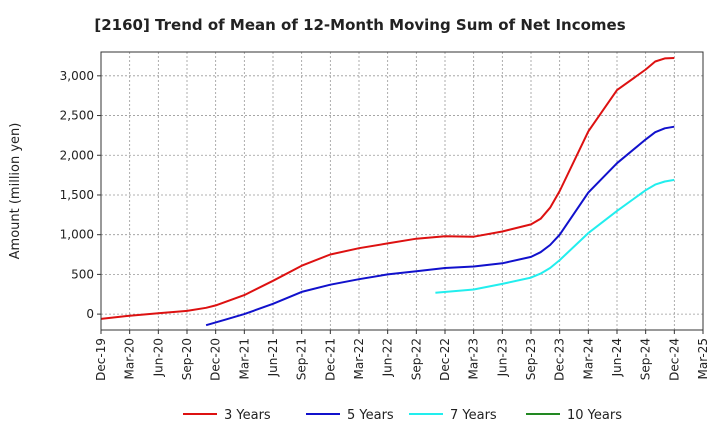 The image size is (720, 440). I want to click on x-tick-label: Sep-21, so click(302, 359).